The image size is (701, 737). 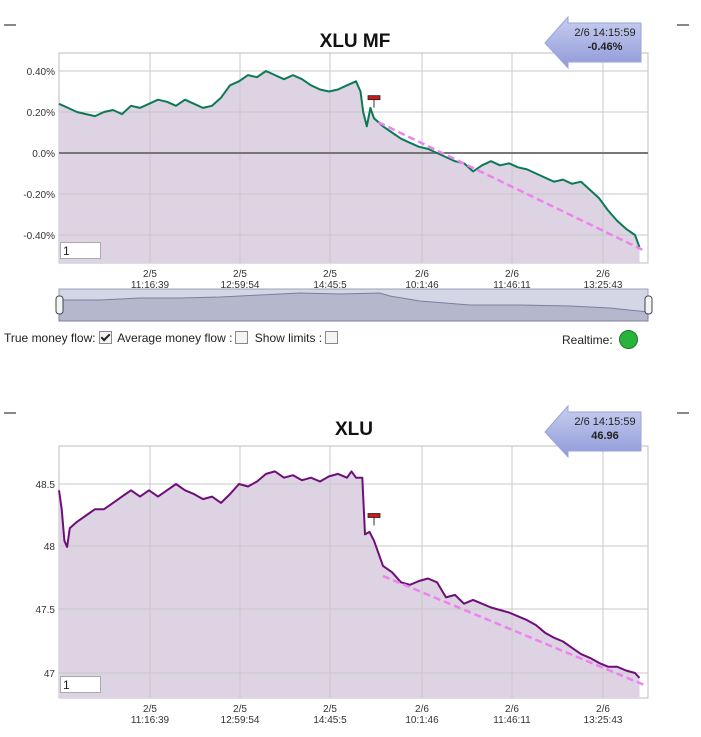 I want to click on y-tick-label: 47.5, so click(x=46, y=610).